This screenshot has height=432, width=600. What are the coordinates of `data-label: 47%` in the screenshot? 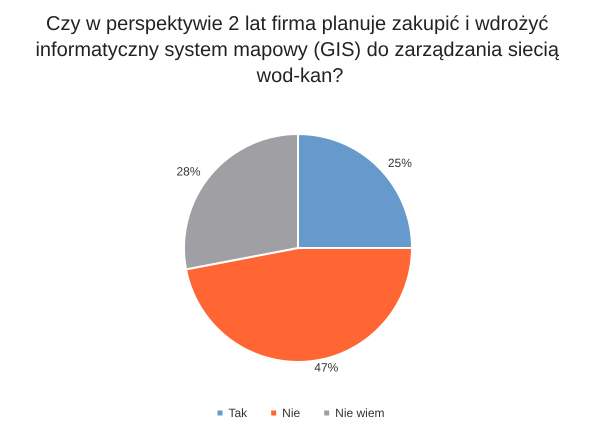 It's located at (326, 367).